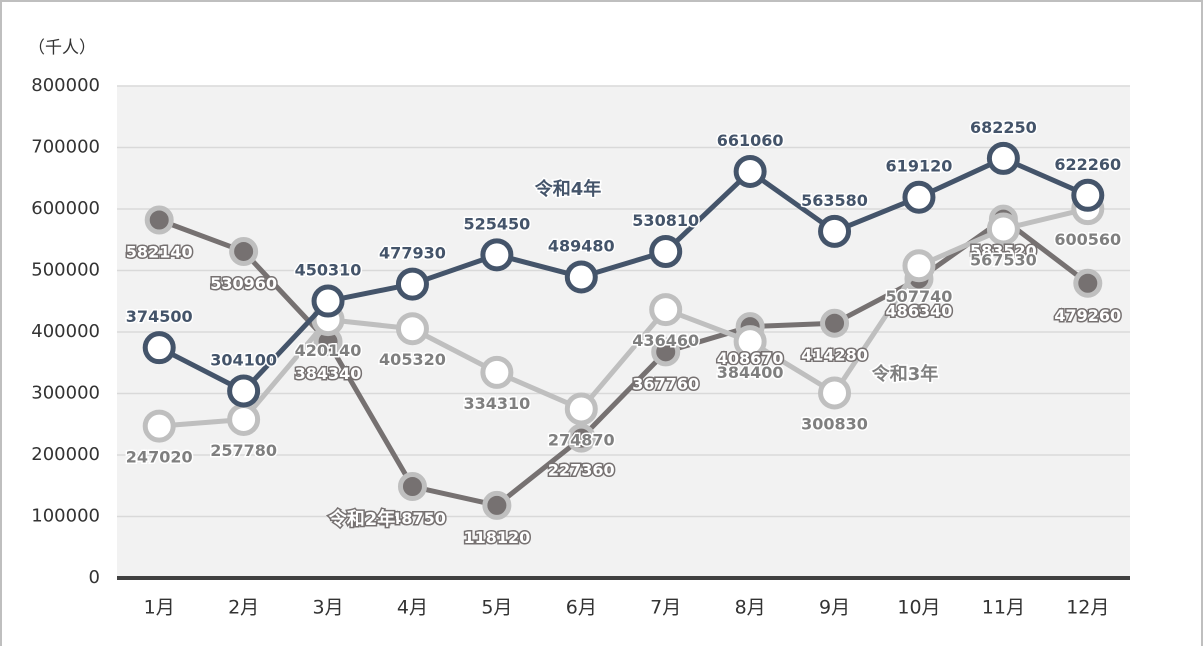 This screenshot has height=646, width=1203. I want to click on data-label: 414280, so click(834, 355).